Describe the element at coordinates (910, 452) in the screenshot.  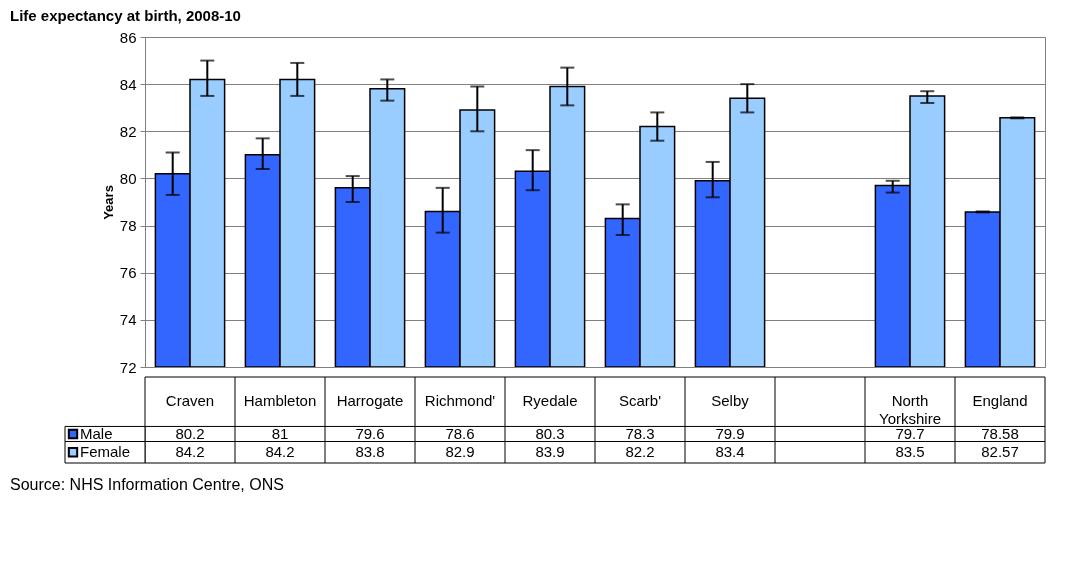
I see `data-label: 83.5` at that location.